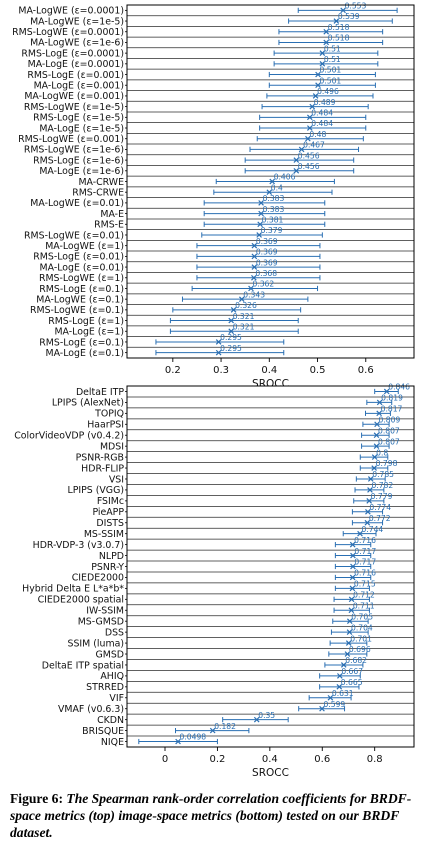  I want to click on data-label: 0.716, so click(365, 540).